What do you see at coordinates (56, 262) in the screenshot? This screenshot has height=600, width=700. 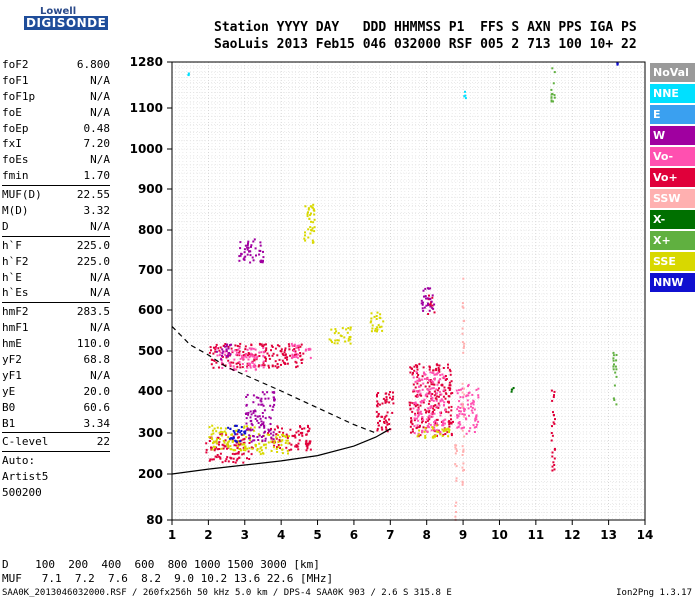 I see `param-row: h`F2 225.0` at bounding box center [56, 262].